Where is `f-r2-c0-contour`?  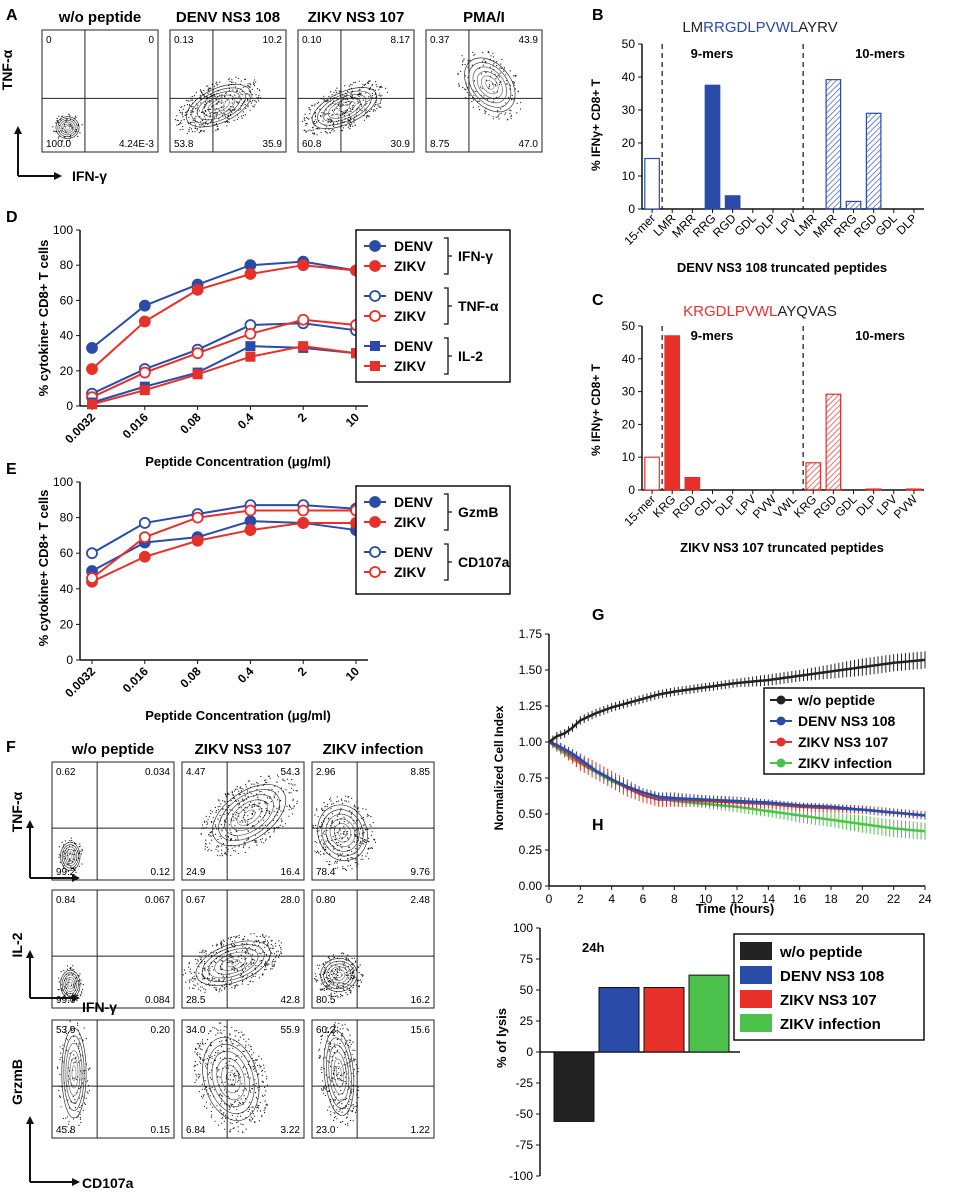 f-r2-c0-contour is located at coordinates (74, 1073).